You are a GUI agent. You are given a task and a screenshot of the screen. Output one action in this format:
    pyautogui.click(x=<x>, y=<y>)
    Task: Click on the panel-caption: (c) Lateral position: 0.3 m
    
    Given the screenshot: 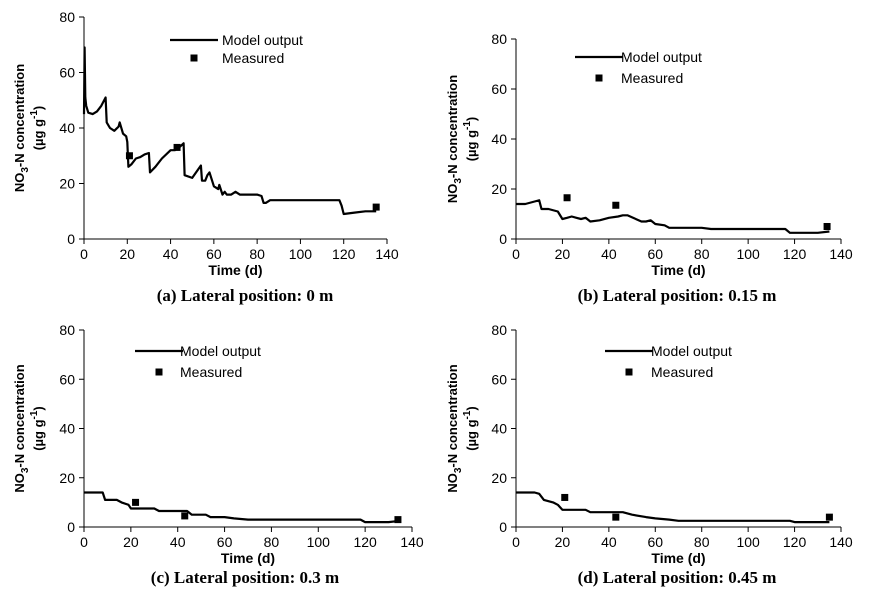 What is the action you would take?
    pyautogui.click(x=245, y=577)
    